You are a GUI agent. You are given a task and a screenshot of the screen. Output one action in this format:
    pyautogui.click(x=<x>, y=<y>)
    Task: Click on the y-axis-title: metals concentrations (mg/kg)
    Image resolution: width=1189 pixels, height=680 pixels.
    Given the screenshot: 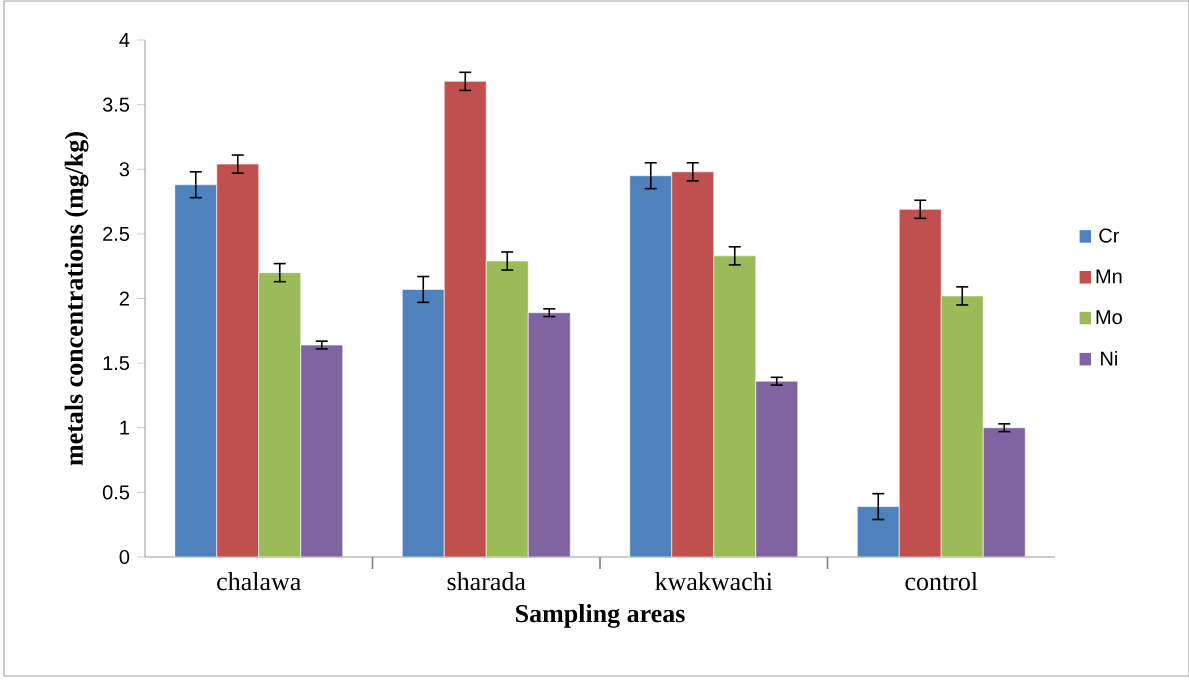 What is the action you would take?
    pyautogui.click(x=76, y=299)
    